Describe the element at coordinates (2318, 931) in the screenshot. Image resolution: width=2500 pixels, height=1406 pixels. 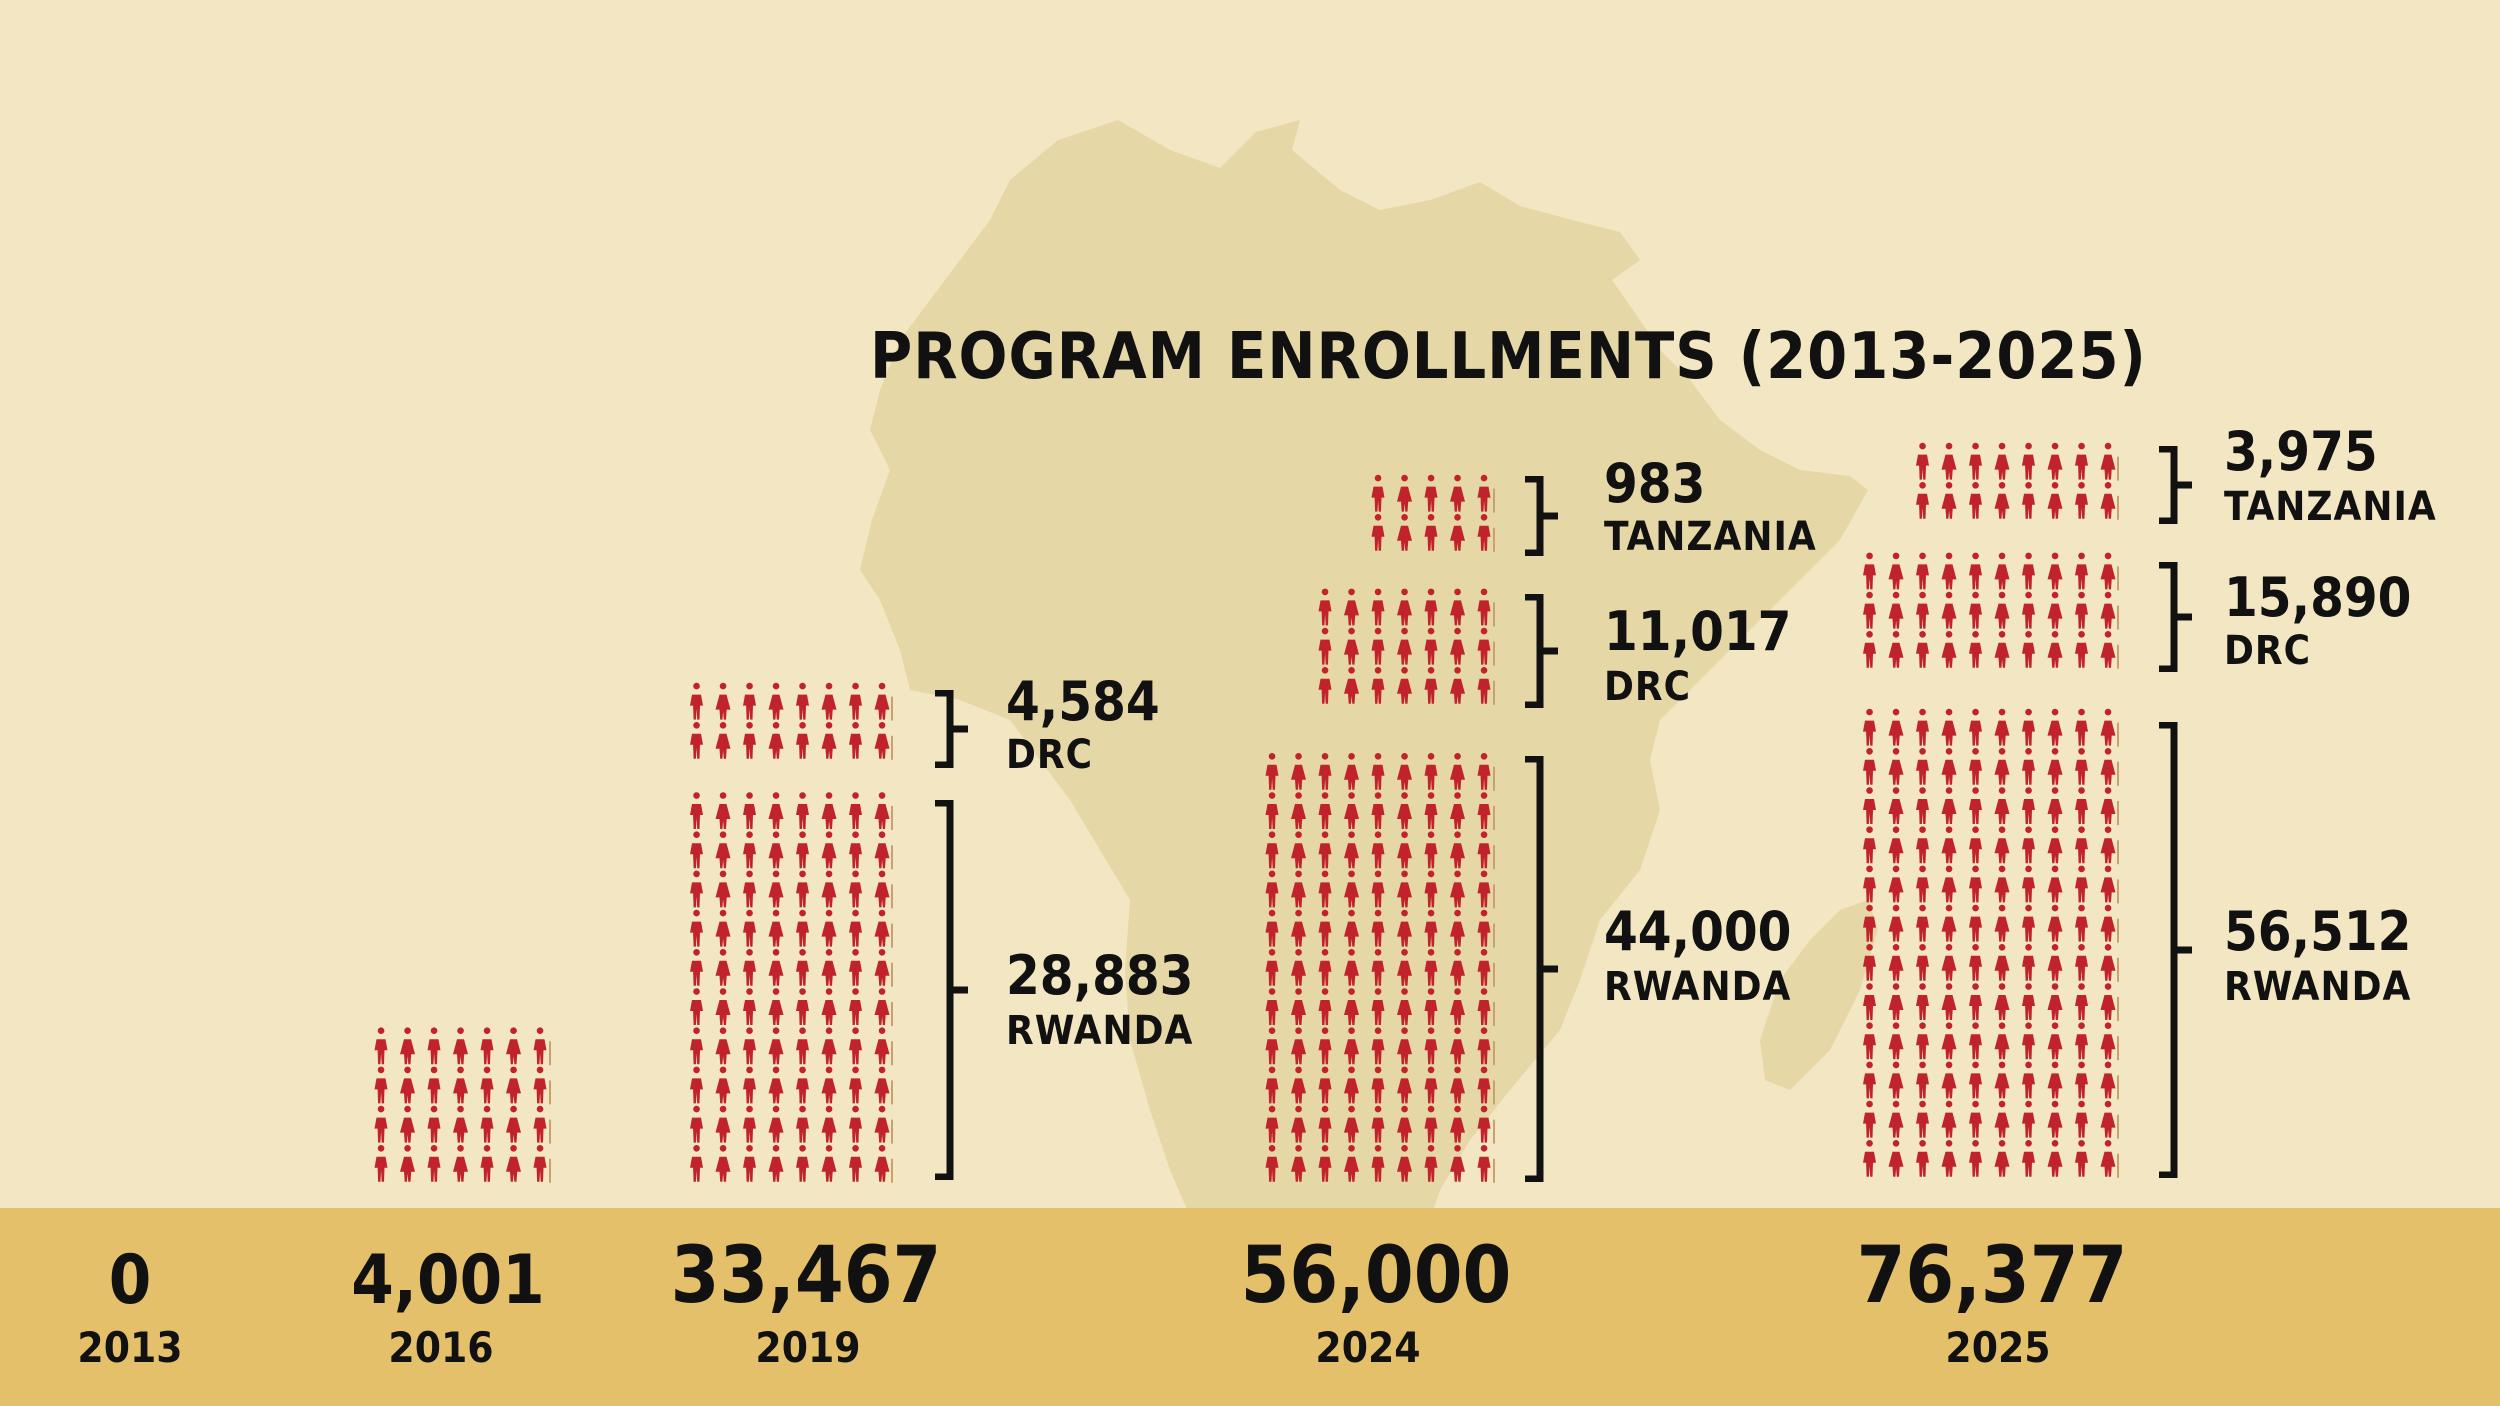
I see `value-2025-rwanda: 56,512` at that location.